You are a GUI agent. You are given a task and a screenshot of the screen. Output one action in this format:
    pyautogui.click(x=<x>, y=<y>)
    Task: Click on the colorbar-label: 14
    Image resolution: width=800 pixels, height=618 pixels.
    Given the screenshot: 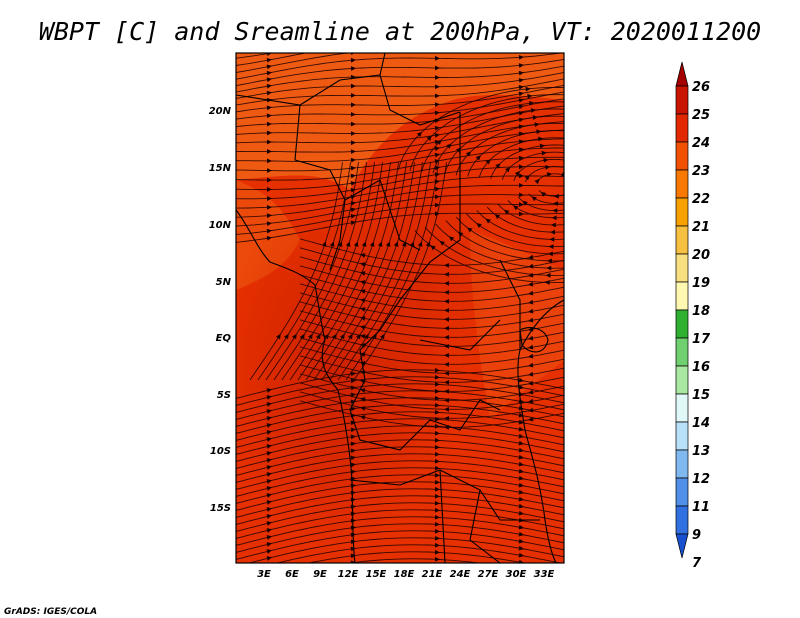 What is the action you would take?
    pyautogui.click(x=701, y=423)
    